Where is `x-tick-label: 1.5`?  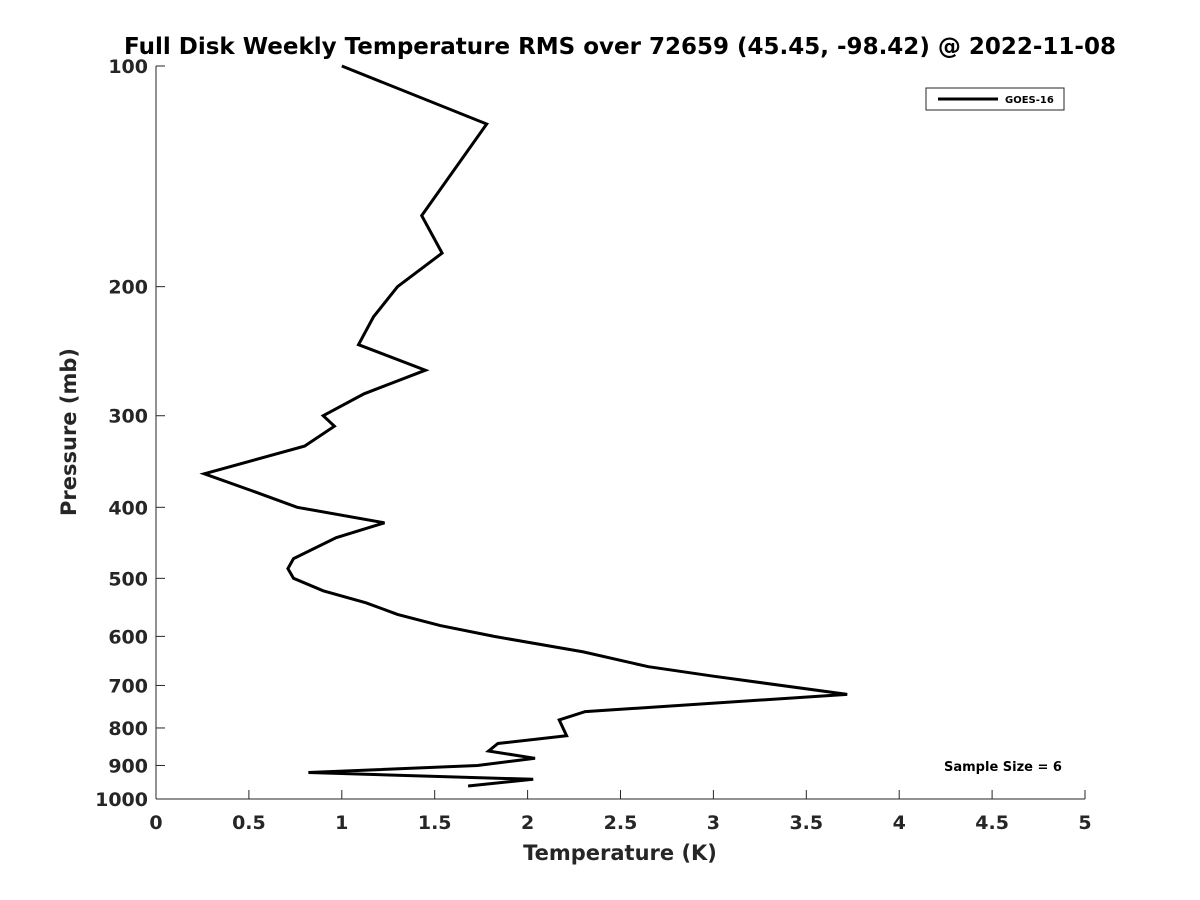
x-tick-label: 1.5 is located at coordinates (435, 823).